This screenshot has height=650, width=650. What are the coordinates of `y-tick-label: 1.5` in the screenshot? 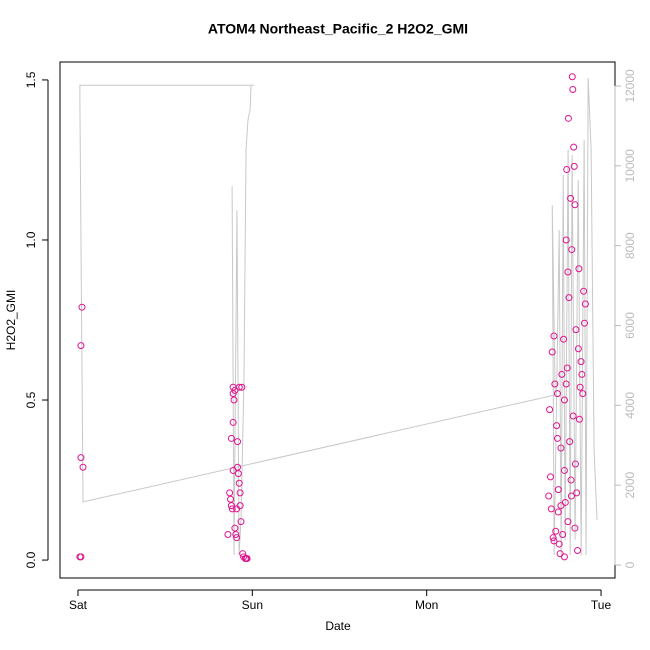 It's located at (31, 79).